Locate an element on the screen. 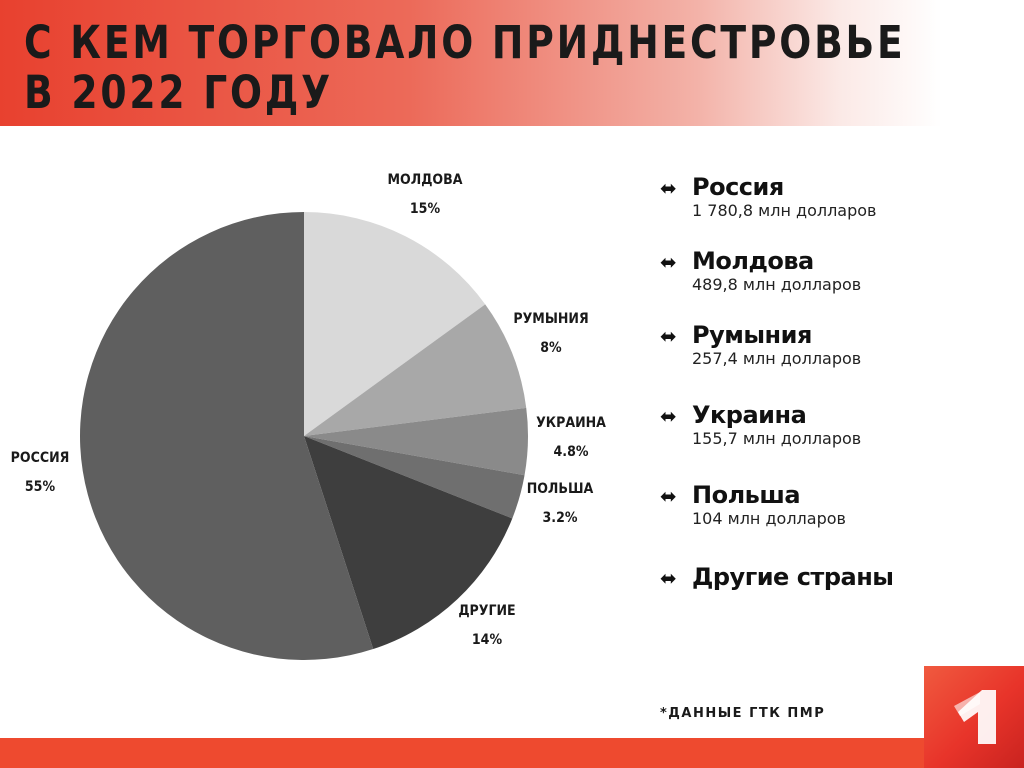  slice-label: ПОЛЬША is located at coordinates (560, 489).